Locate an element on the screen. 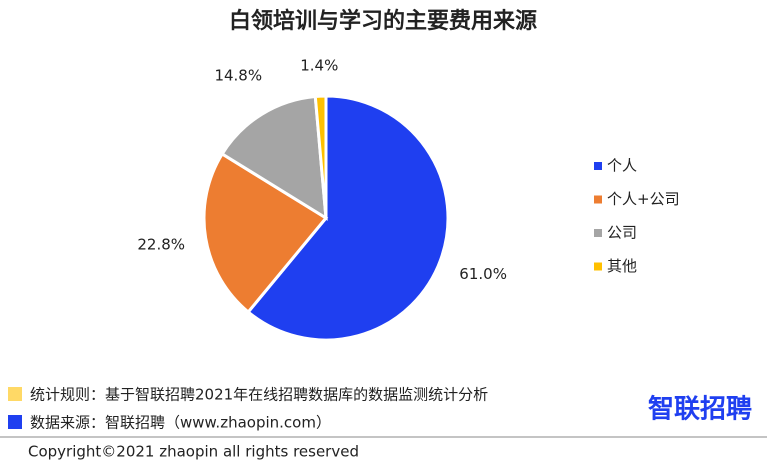 The width and height of the screenshot is (767, 469). value-label: 22.8% is located at coordinates (161, 245).